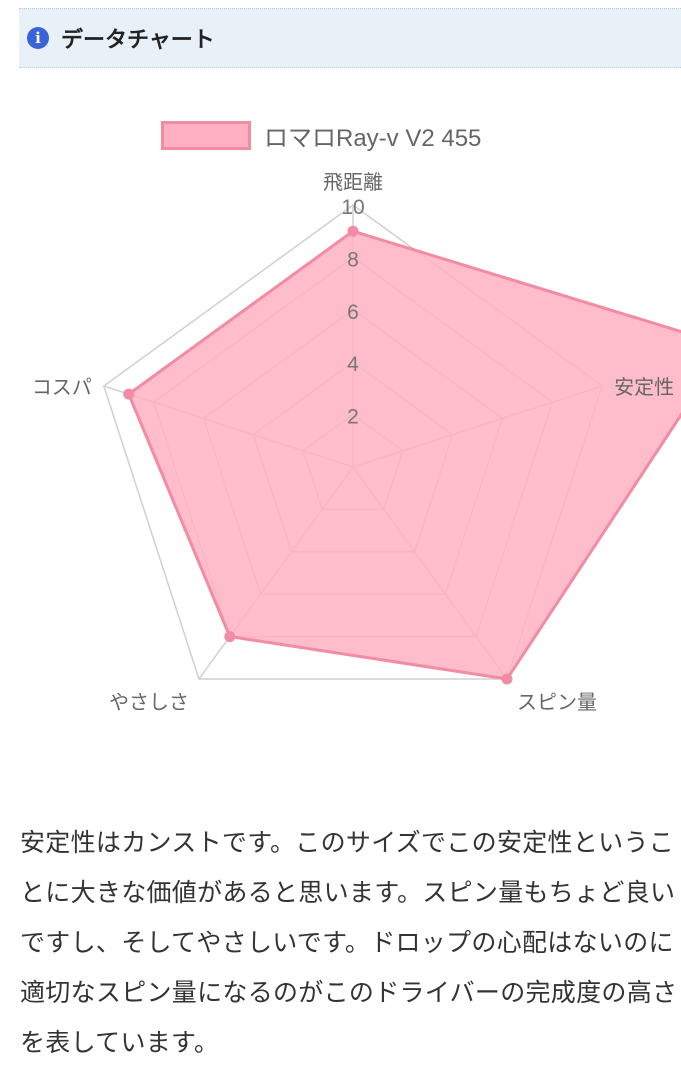 The image size is (681, 1080). What do you see at coordinates (138, 40) in the screenshot?
I see `section-title: データチャート` at bounding box center [138, 40].